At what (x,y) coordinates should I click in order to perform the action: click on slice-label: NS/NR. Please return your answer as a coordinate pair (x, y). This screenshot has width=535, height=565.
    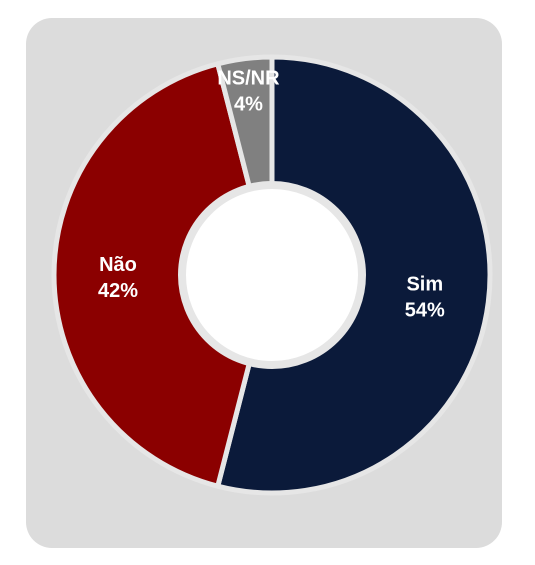
    Looking at the image, I should click on (248, 78).